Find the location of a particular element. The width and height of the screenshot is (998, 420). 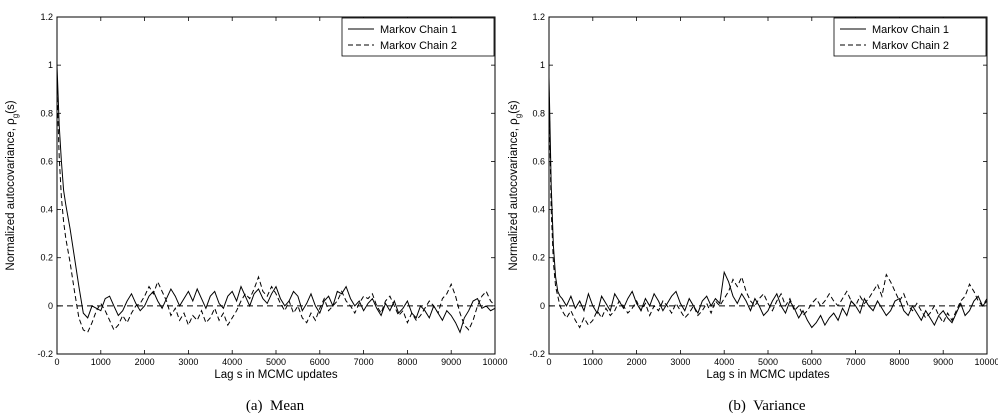

subfigure-caption: (a) Mean is located at coordinates (275, 406).